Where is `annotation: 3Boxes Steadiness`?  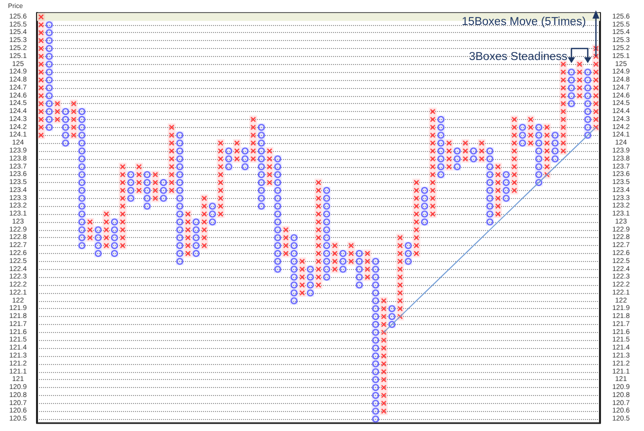 annotation: 3Boxes Steadiness is located at coordinates (518, 56).